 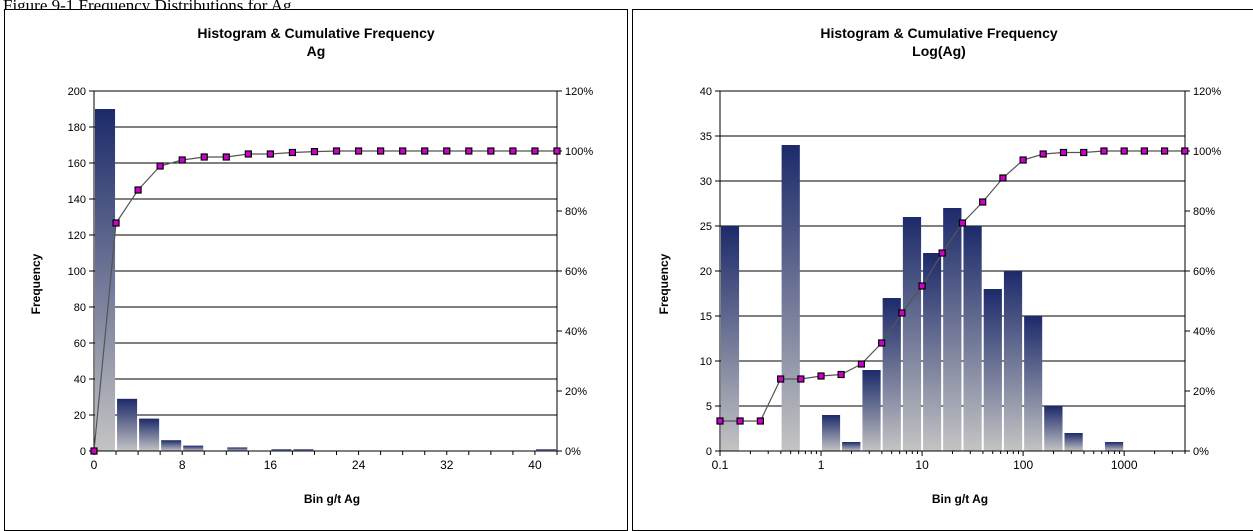 I want to click on y-tick-label: 15, so click(x=706, y=317).